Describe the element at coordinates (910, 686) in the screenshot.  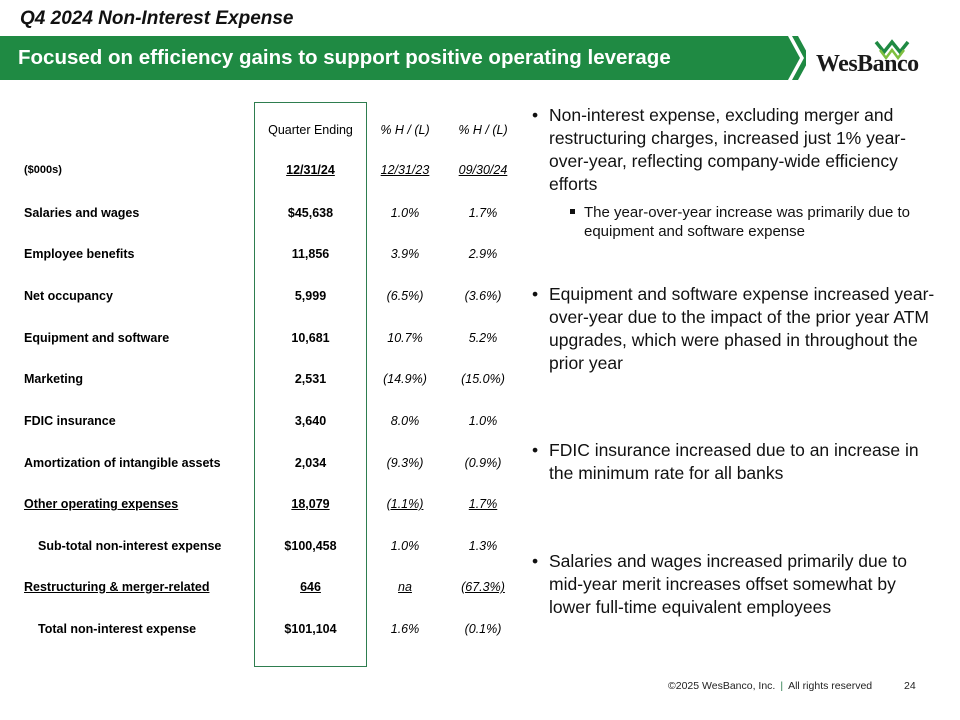
I see `page-number: 24` at that location.